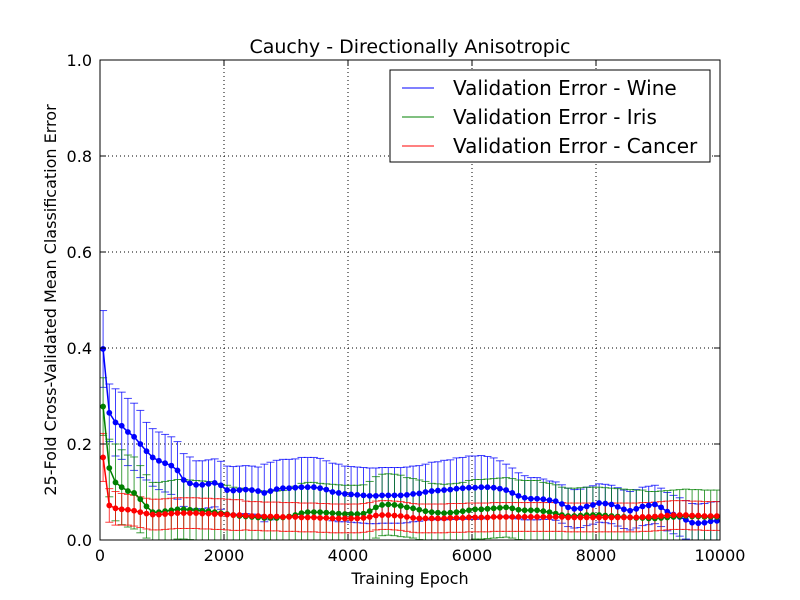 This screenshot has height=600, width=800. Describe the element at coordinates (409, 47) in the screenshot. I see `chart-title: Cauchy - Directionally Anisotropic` at that location.